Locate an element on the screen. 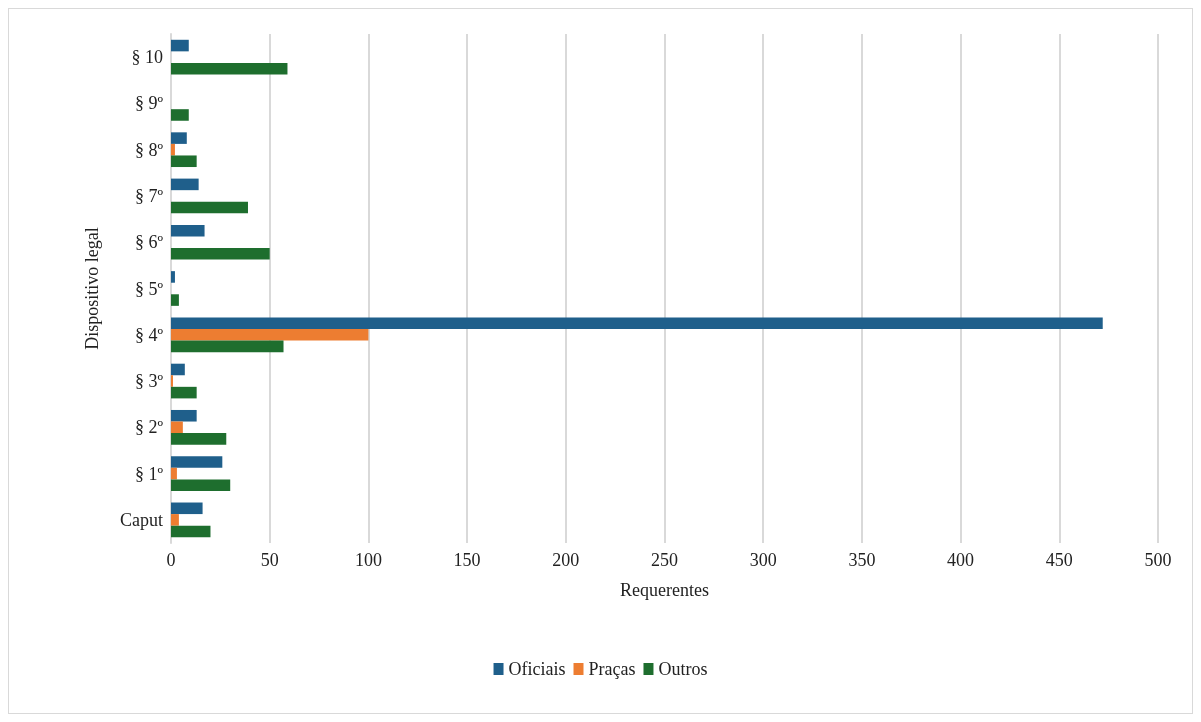 The height and width of the screenshot is (722, 1201). x-axis-title: Requerentes is located at coordinates (664, 590).